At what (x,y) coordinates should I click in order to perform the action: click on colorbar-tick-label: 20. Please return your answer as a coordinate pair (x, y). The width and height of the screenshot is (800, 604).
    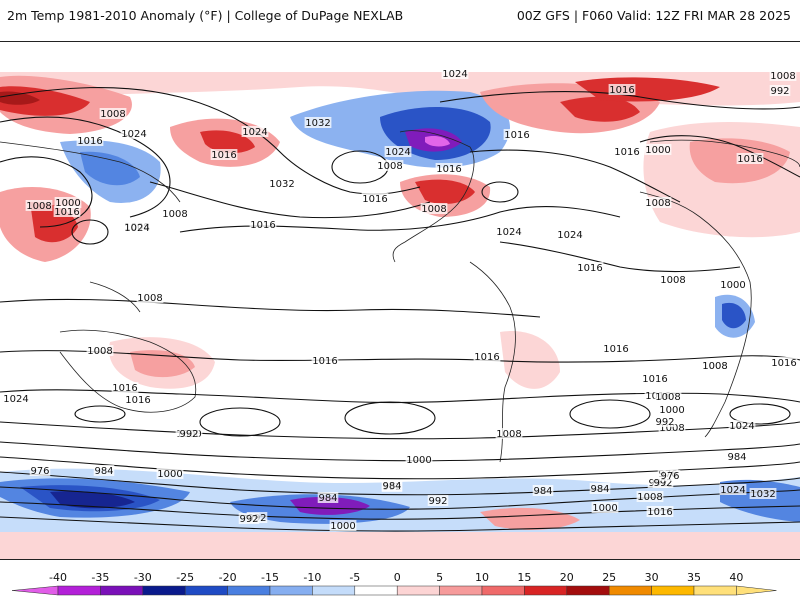
    Looking at the image, I should click on (567, 577).